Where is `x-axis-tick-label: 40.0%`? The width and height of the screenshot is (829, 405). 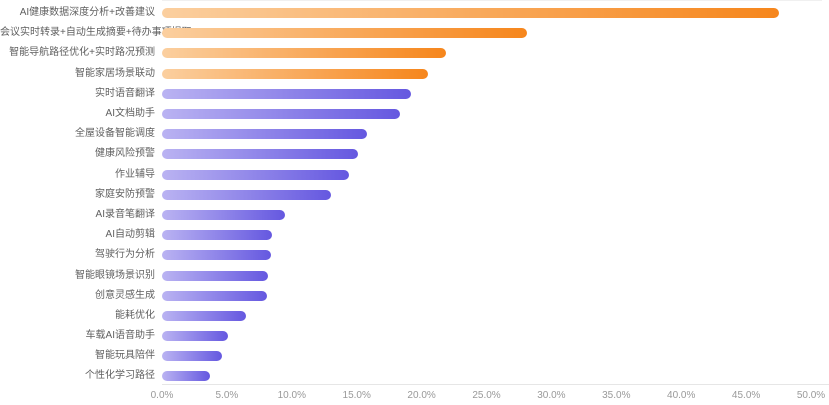
x-axis-tick-label: 40.0% is located at coordinates (681, 395).